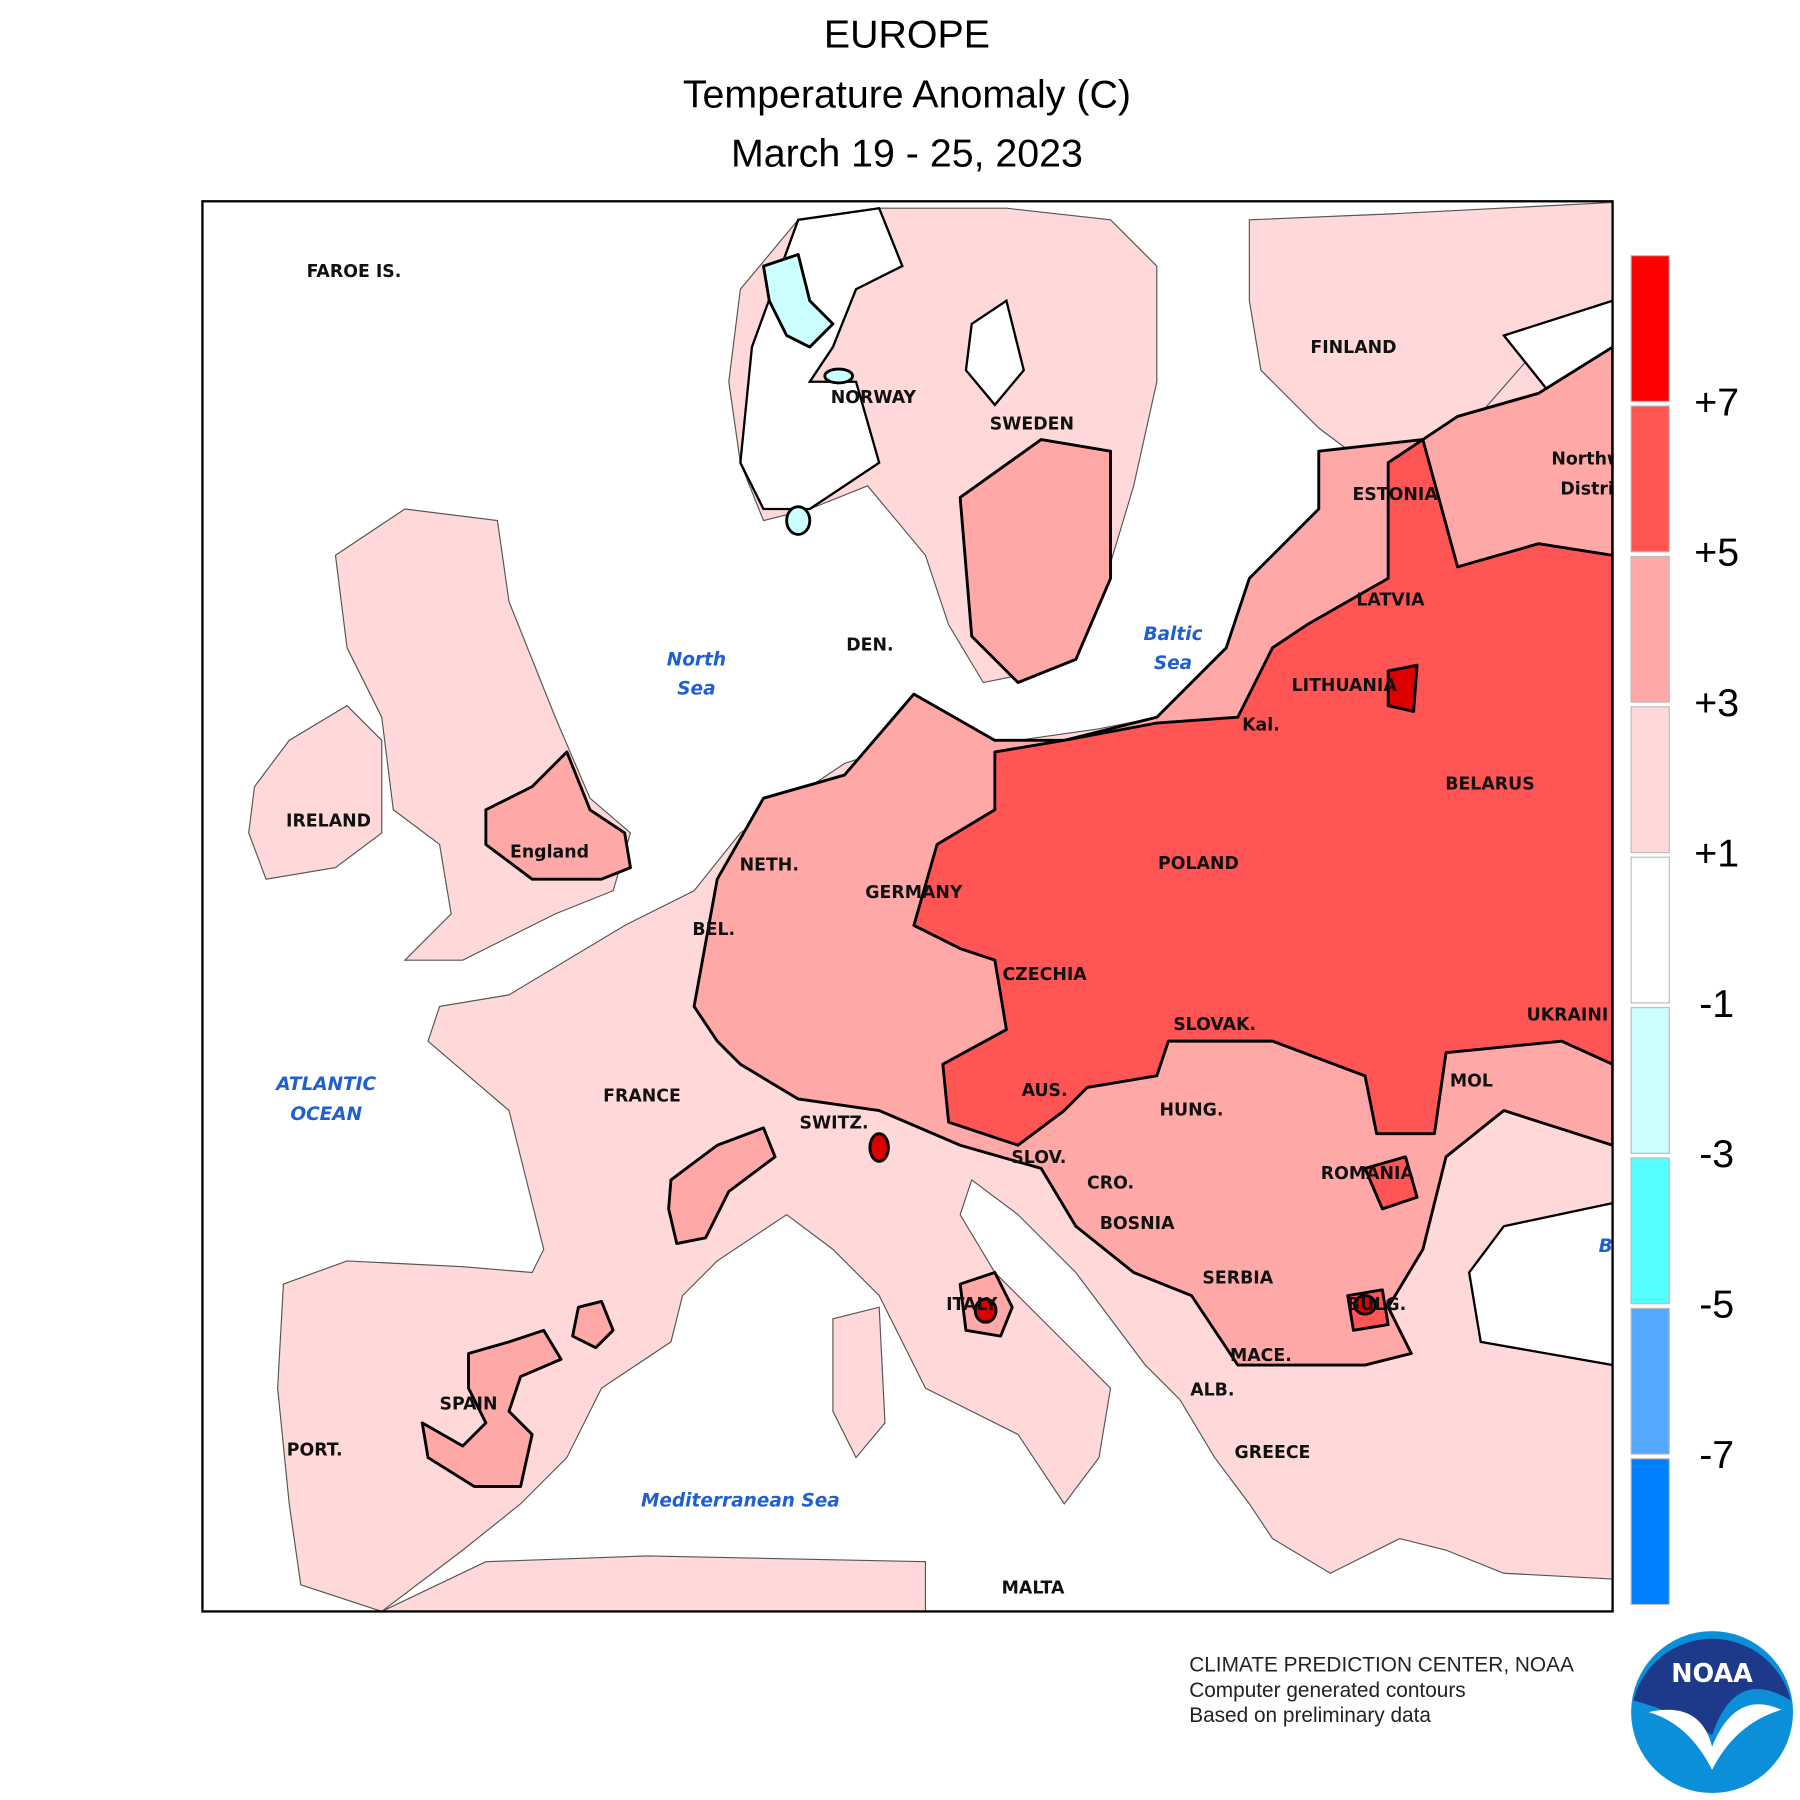  Describe the element at coordinates (1606, 1246) in the screenshot. I see `sea-label: B` at that location.